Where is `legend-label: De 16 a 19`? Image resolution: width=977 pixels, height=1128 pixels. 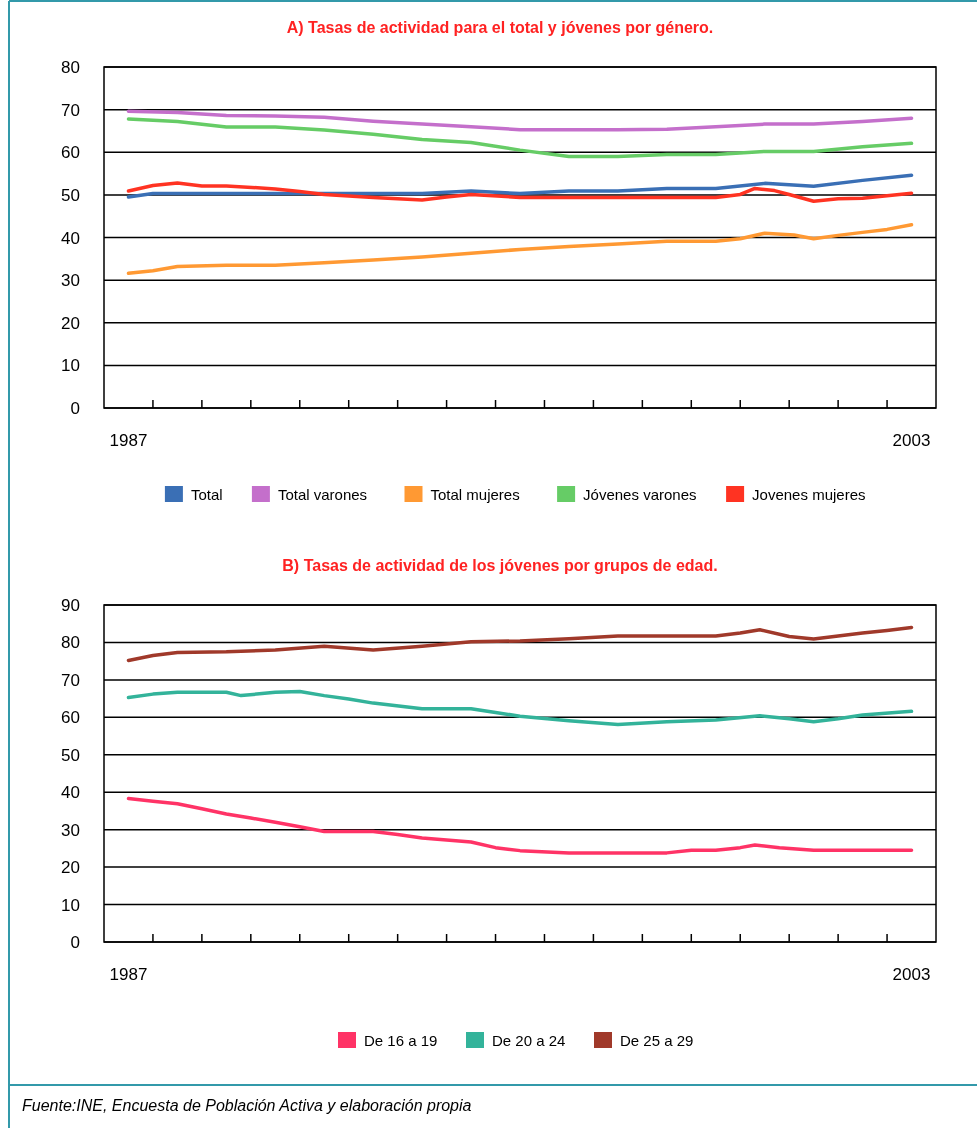
legend-label: De 16 a 19 is located at coordinates (401, 1040).